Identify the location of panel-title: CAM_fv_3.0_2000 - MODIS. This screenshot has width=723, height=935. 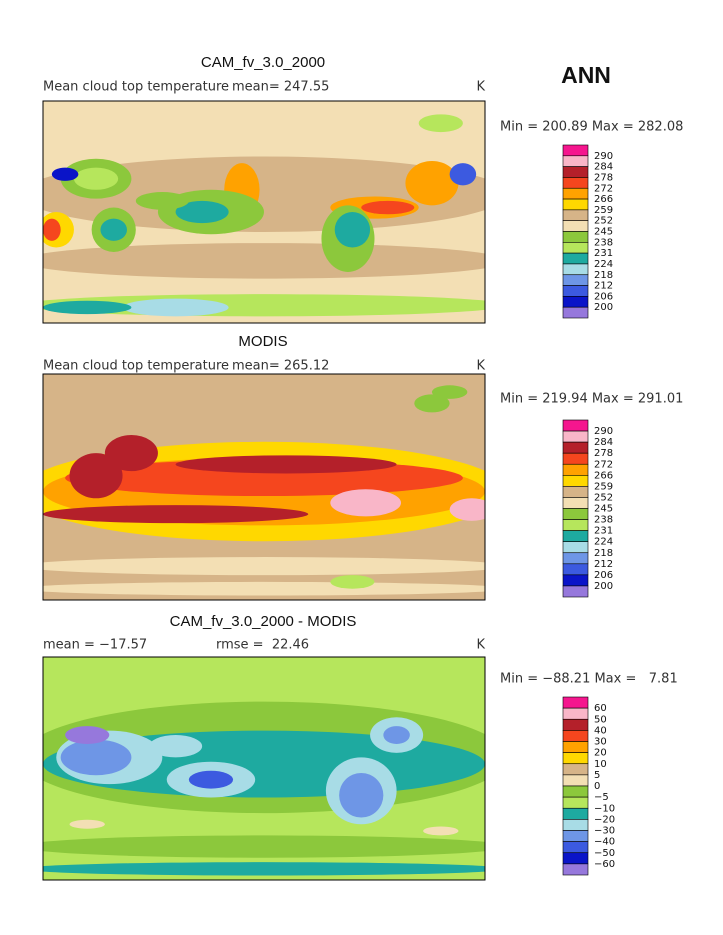
(263, 621).